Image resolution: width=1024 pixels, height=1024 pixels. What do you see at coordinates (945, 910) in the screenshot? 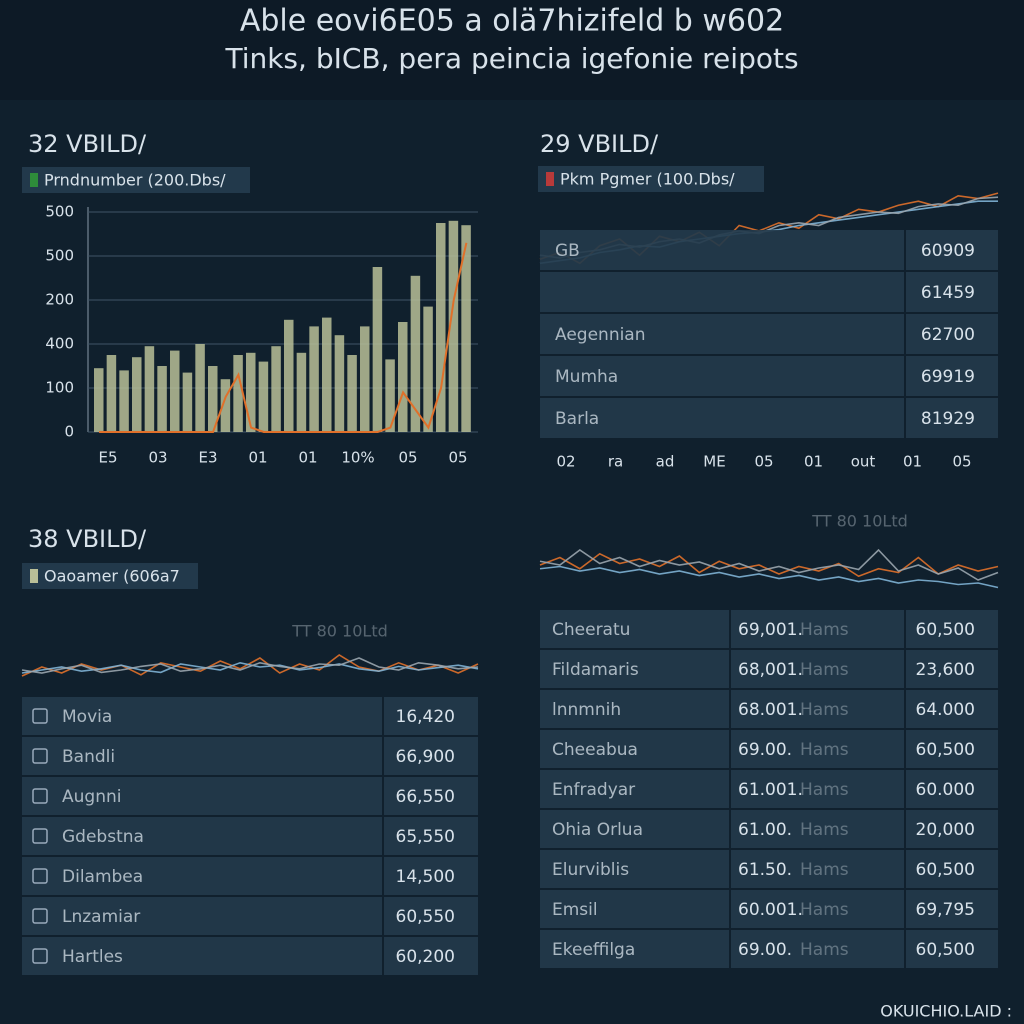
I see `table-cell: 69,795` at bounding box center [945, 910].